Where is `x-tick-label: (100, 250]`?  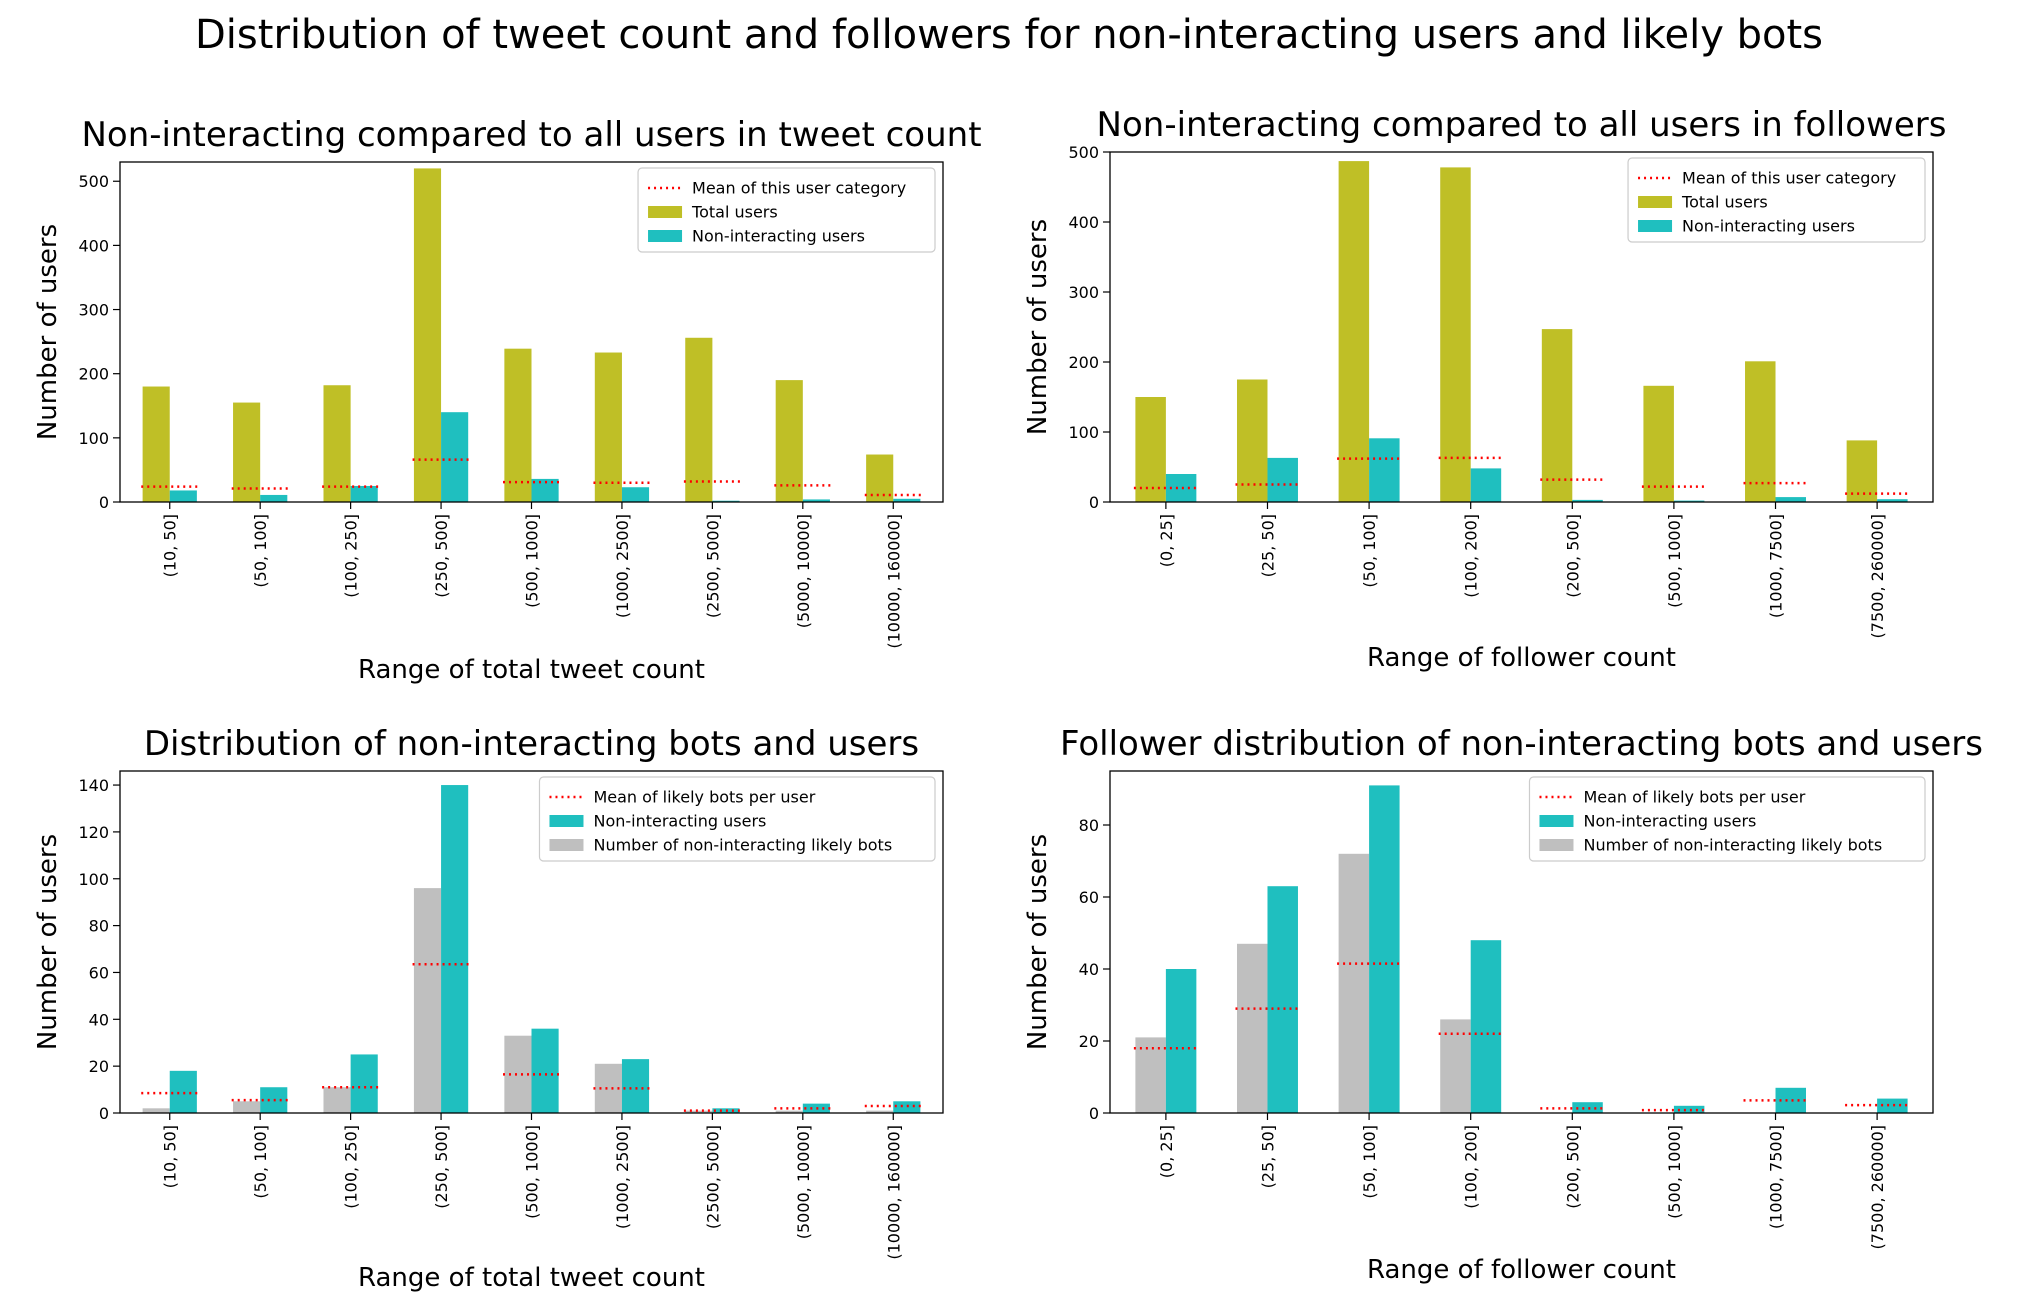 x-tick-label: (100, 250] is located at coordinates (351, 556).